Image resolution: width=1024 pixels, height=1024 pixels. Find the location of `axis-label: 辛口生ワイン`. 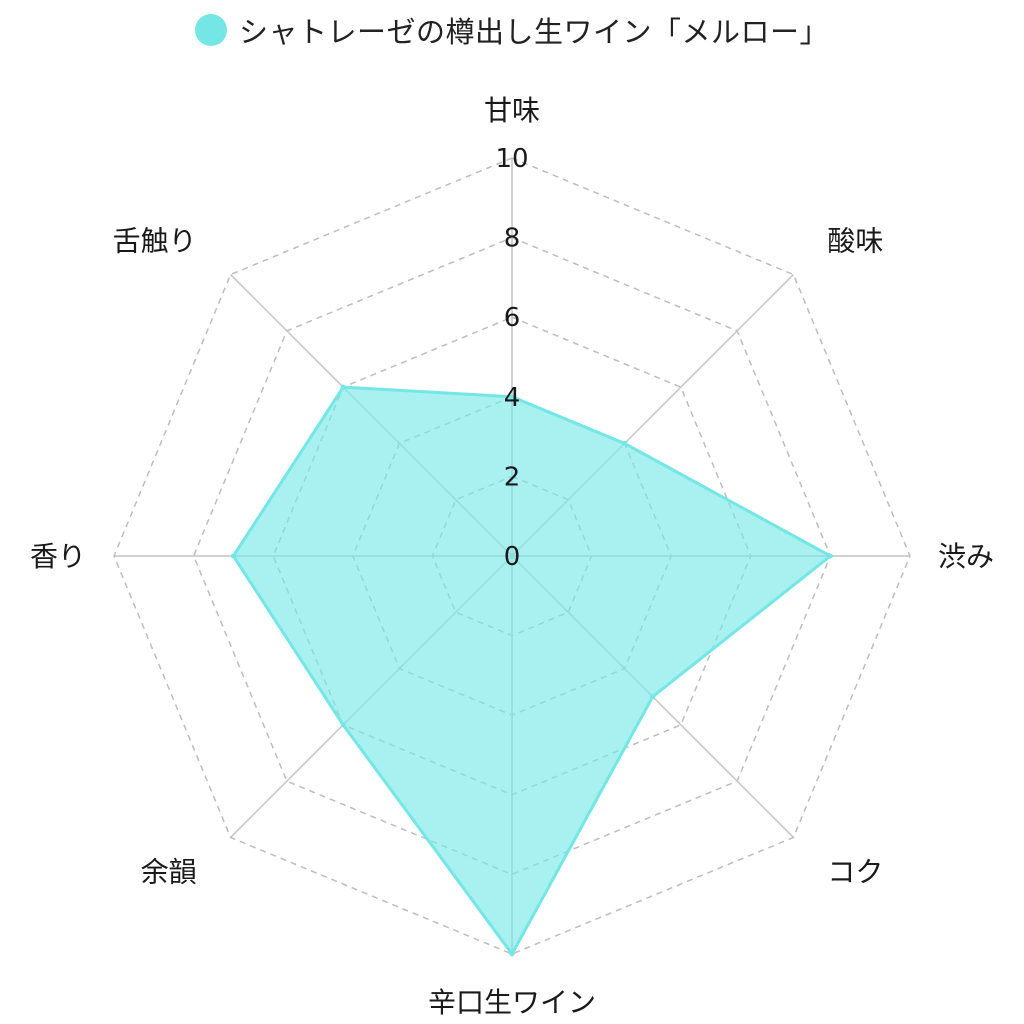

axis-label: 辛口生ワイン is located at coordinates (512, 1002).